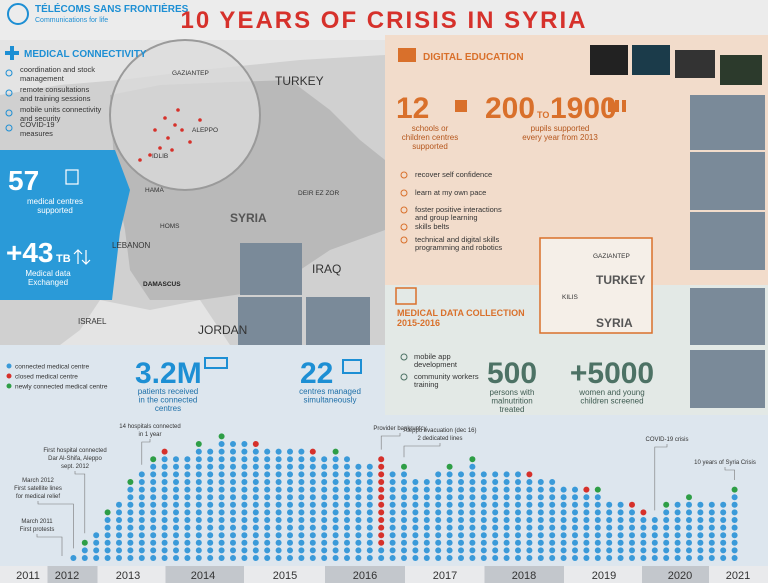 Image resolution: width=768 pixels, height=583 pixels. I want to click on legend-entry: connected medical centre, so click(52, 367).